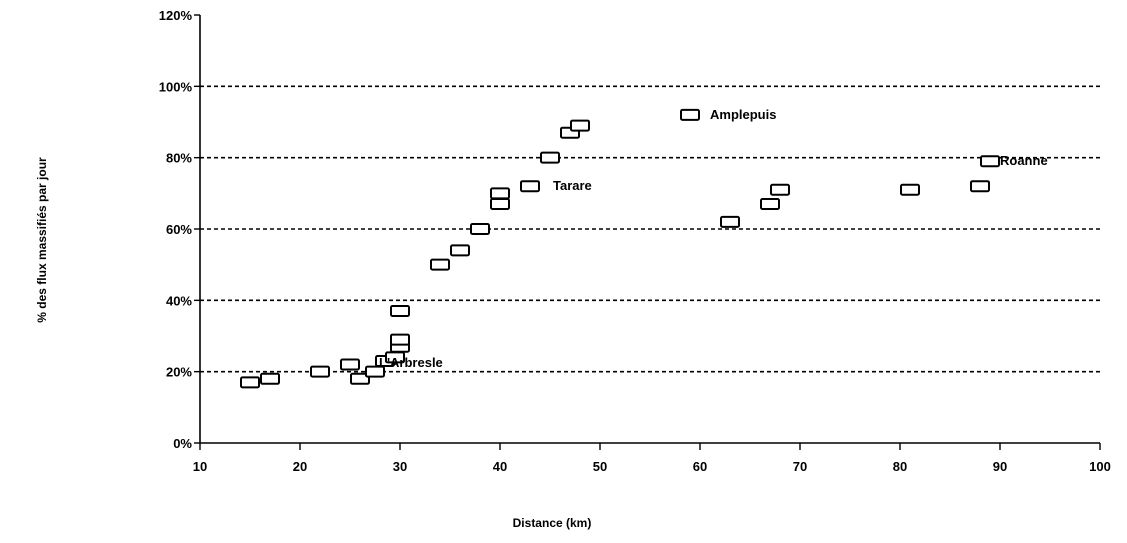  What do you see at coordinates (400, 466) in the screenshot?
I see `x-tick-label: 30` at bounding box center [400, 466].